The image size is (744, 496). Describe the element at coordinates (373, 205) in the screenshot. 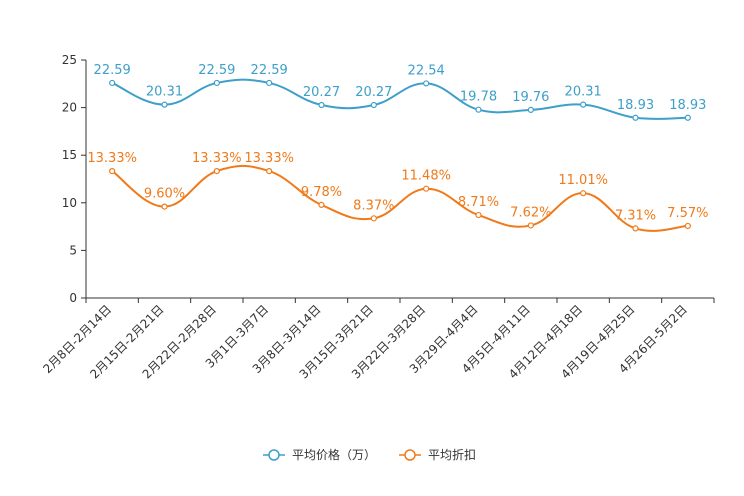

I see `series-1-data-label: 8.37%` at that location.